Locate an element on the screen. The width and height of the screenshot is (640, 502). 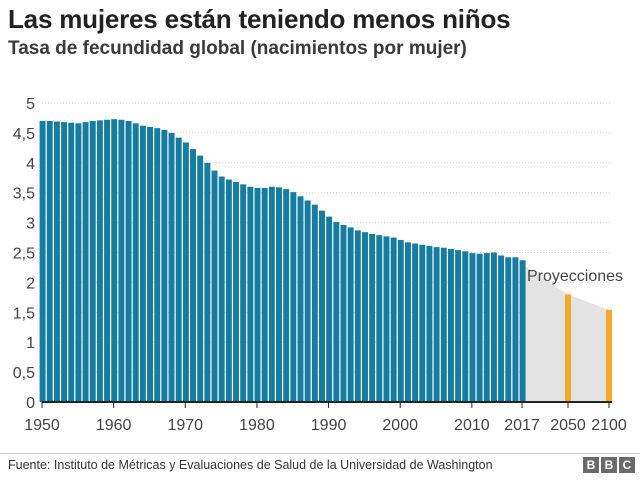
bar-1982 is located at coordinates (271, 294).